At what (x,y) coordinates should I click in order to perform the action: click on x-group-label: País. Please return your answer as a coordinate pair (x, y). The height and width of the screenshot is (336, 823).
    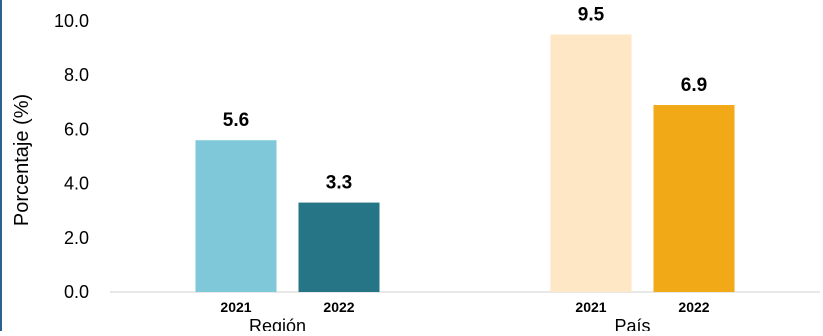
    Looking at the image, I should click on (632, 323).